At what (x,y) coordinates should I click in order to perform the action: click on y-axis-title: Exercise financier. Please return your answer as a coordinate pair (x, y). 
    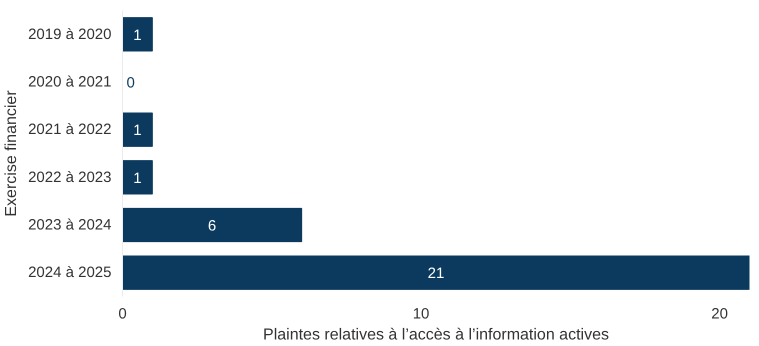
    Looking at the image, I should click on (11, 153).